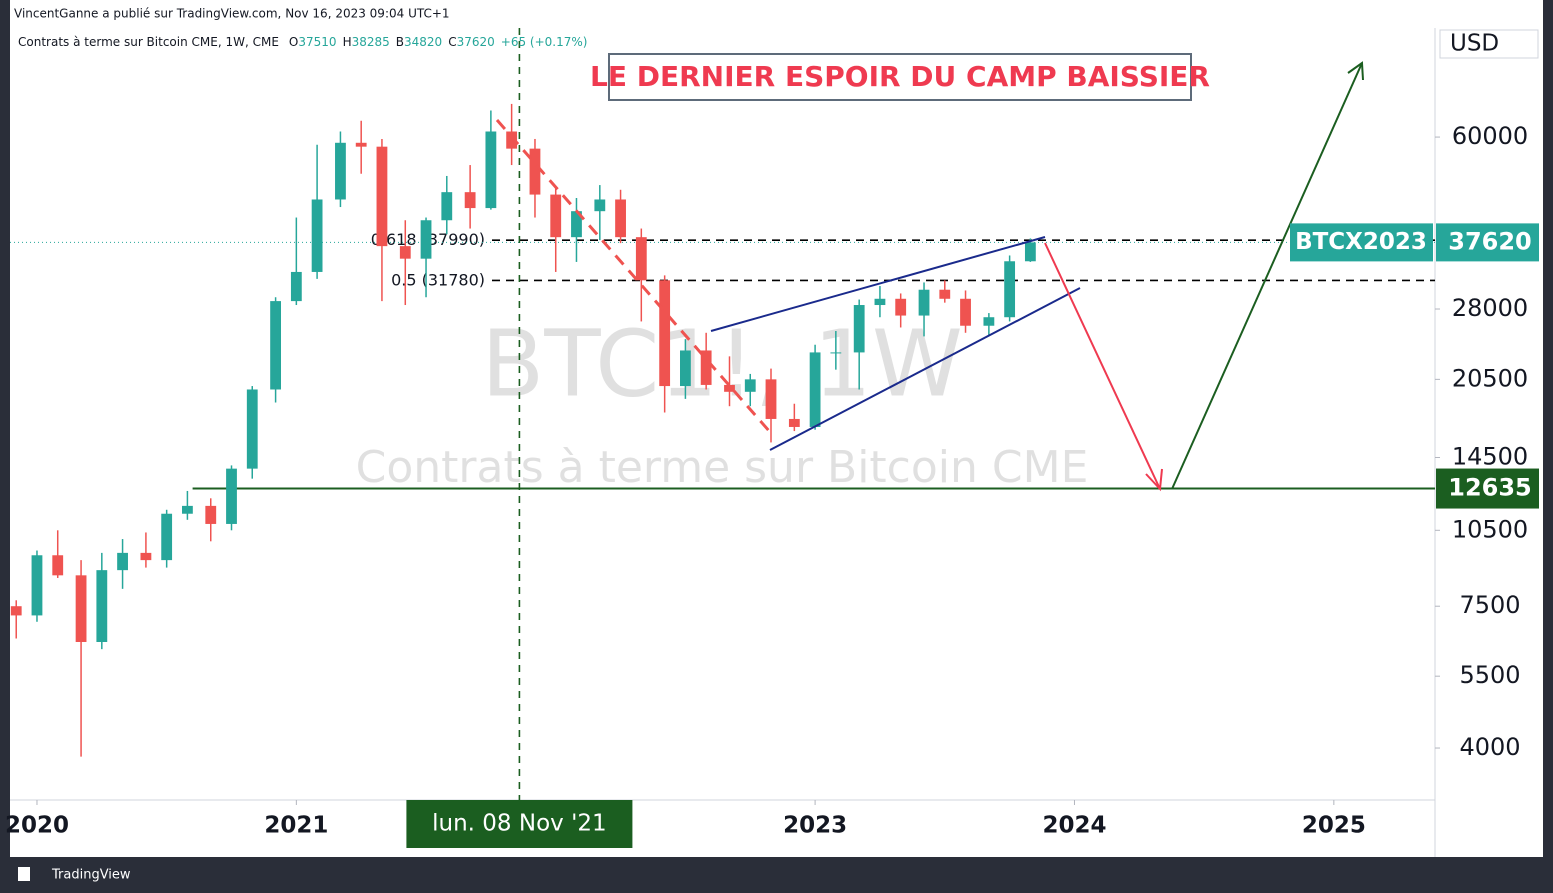  What do you see at coordinates (91, 875) in the screenshot?
I see `footer-brand: TradingView` at bounding box center [91, 875].